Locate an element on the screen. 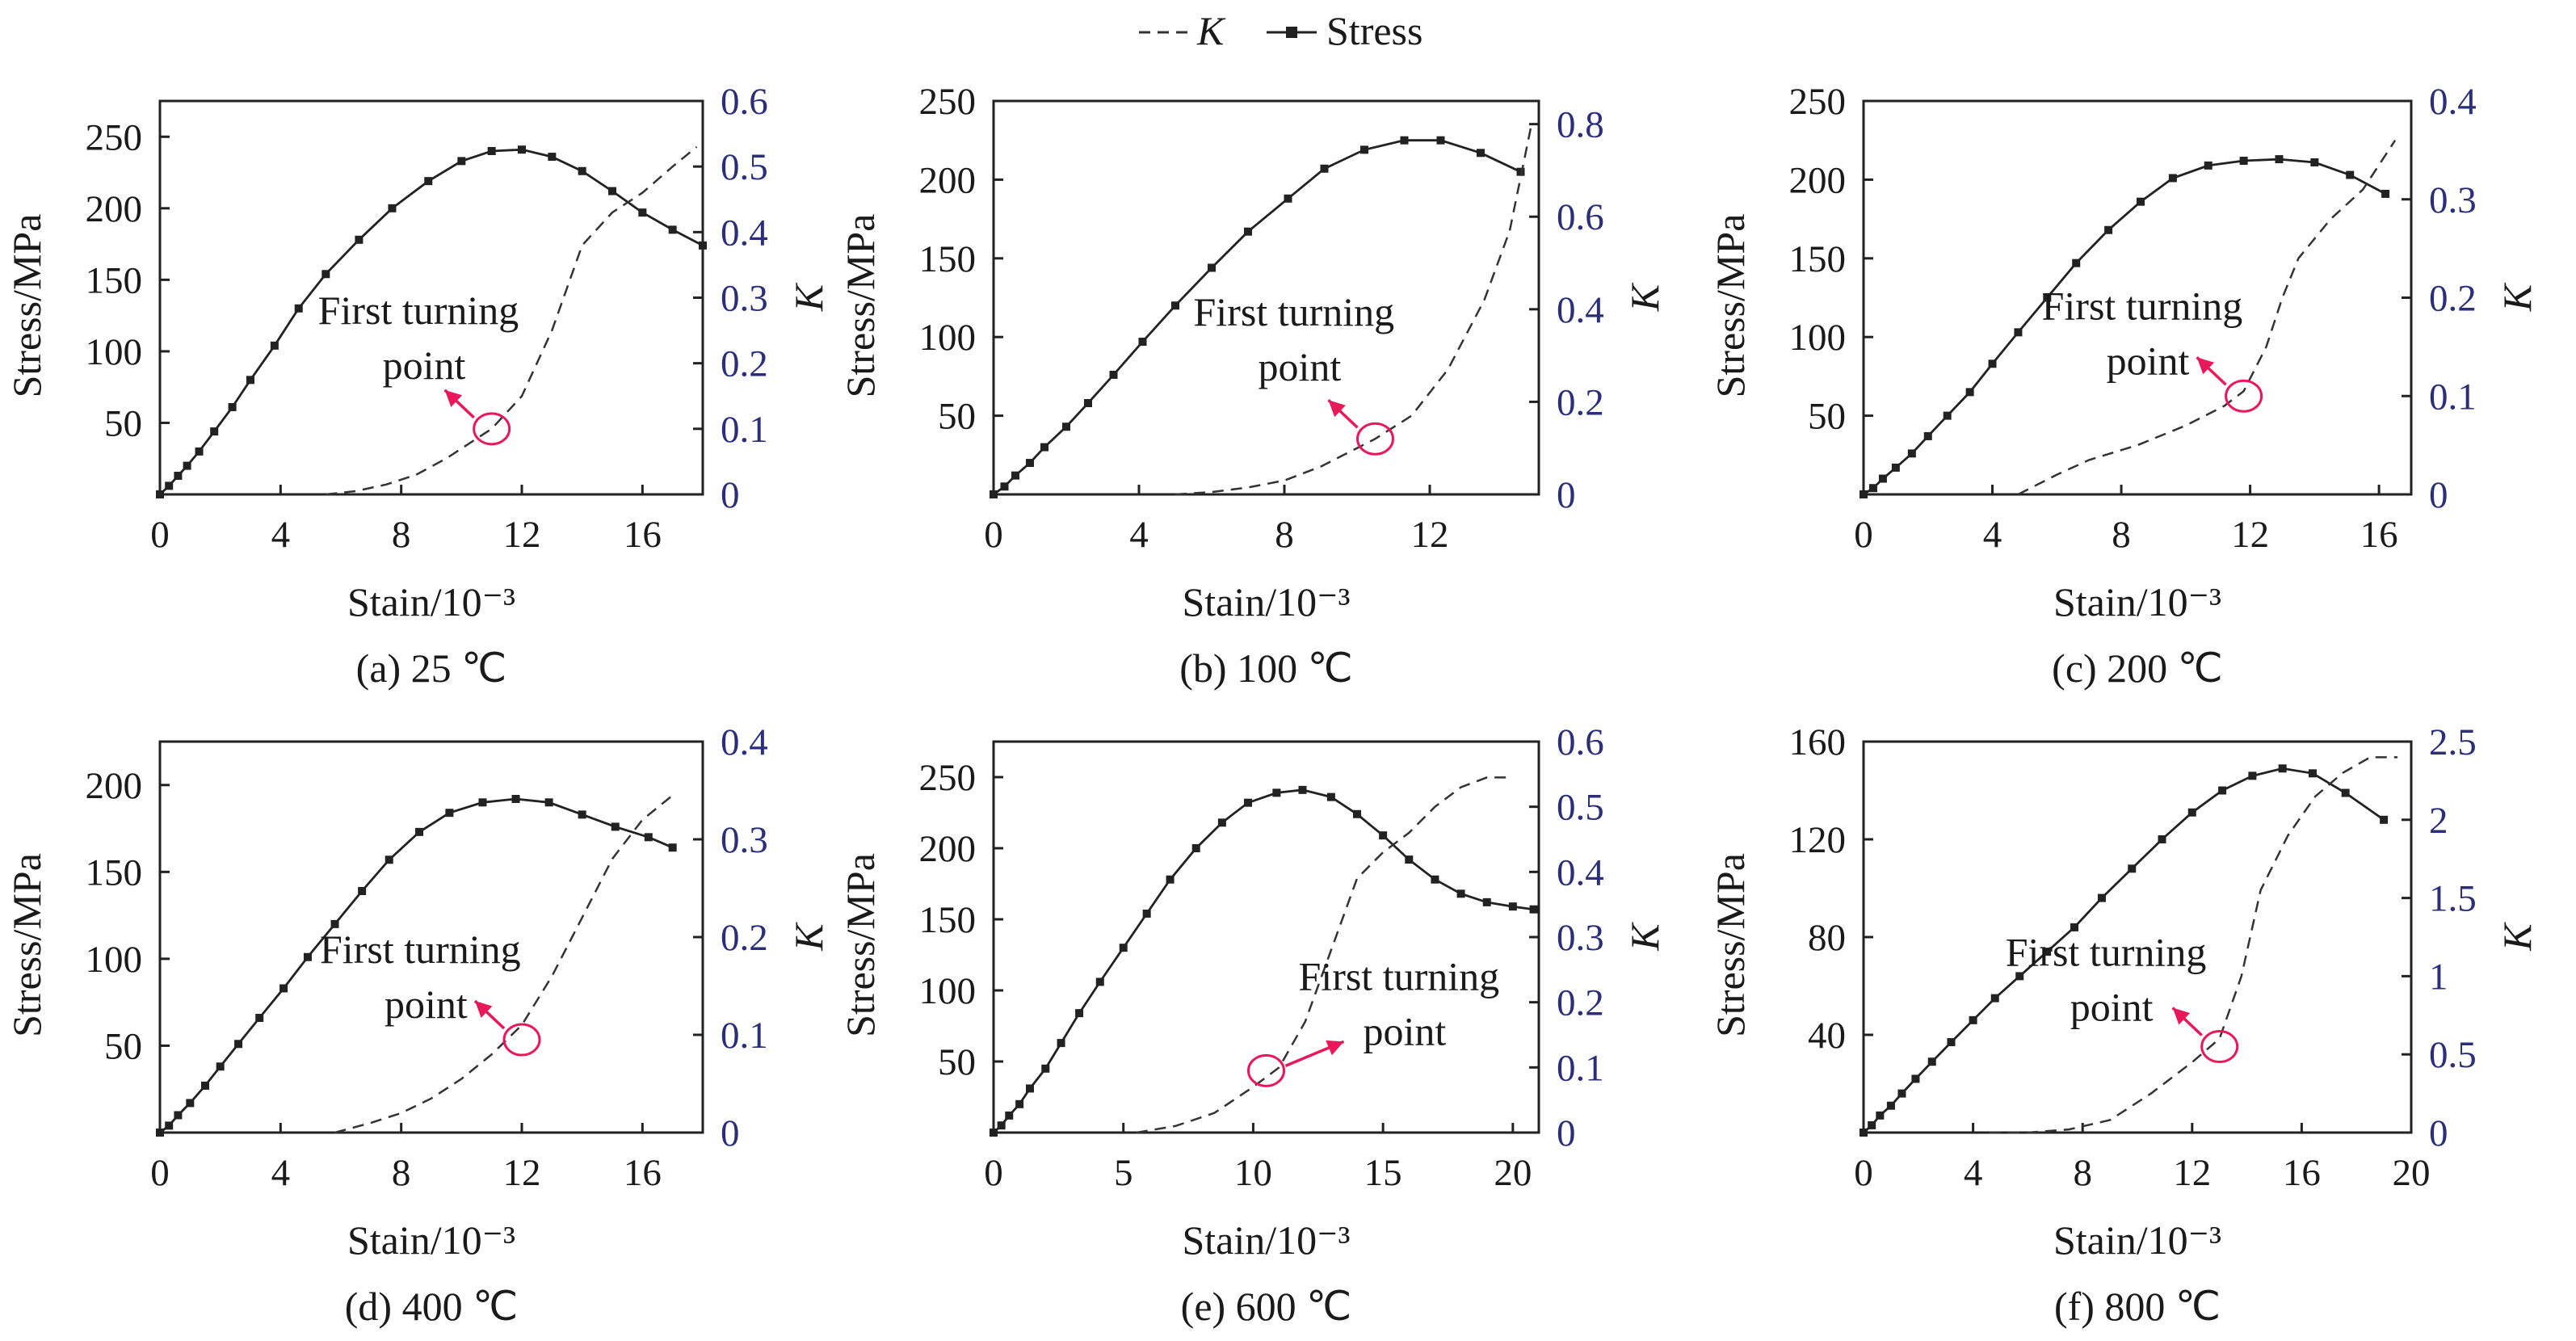  k-tick-label: 2.5 is located at coordinates (2453, 742).